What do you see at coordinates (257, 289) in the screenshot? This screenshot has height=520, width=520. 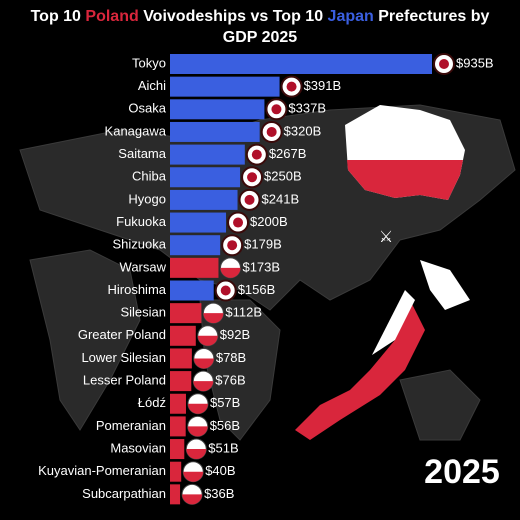 I see `value-label: $156B` at bounding box center [257, 289].